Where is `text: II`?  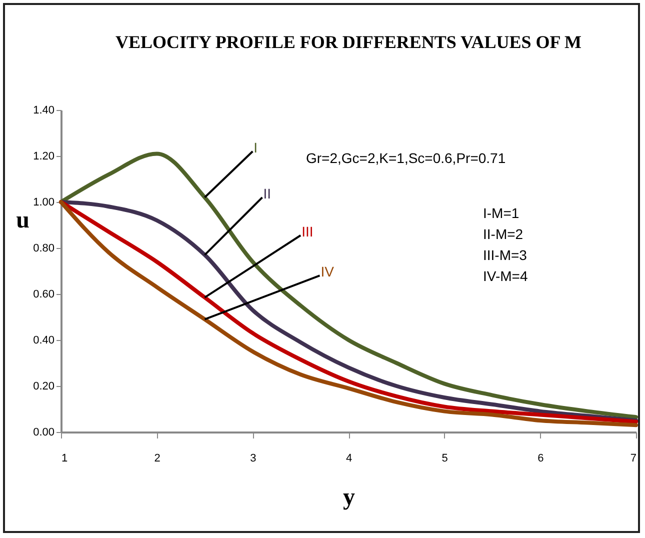 text: II is located at coordinates (267, 193).